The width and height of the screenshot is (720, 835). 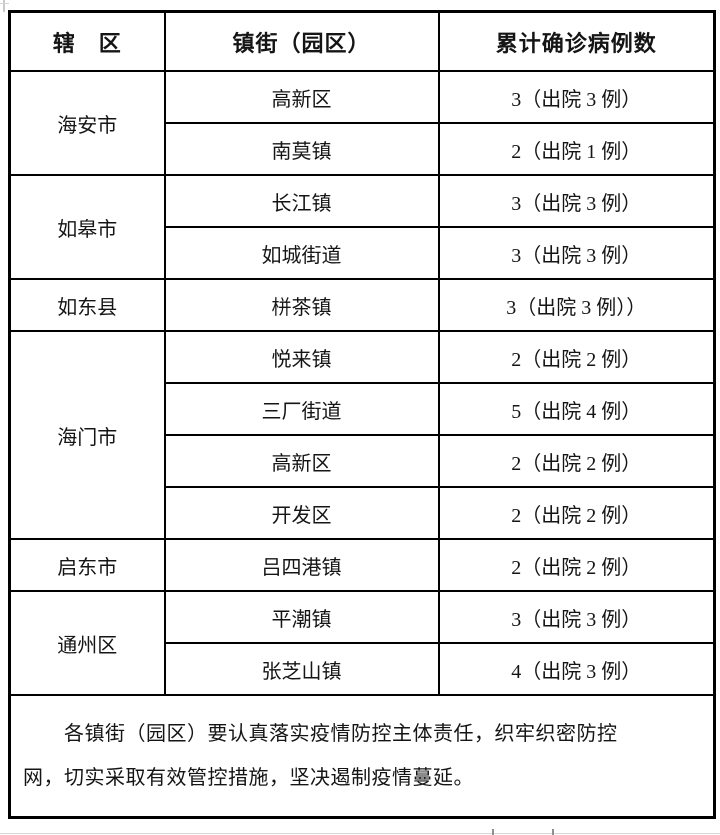 I want to click on town-cell: 如城街道, so click(x=301, y=253).